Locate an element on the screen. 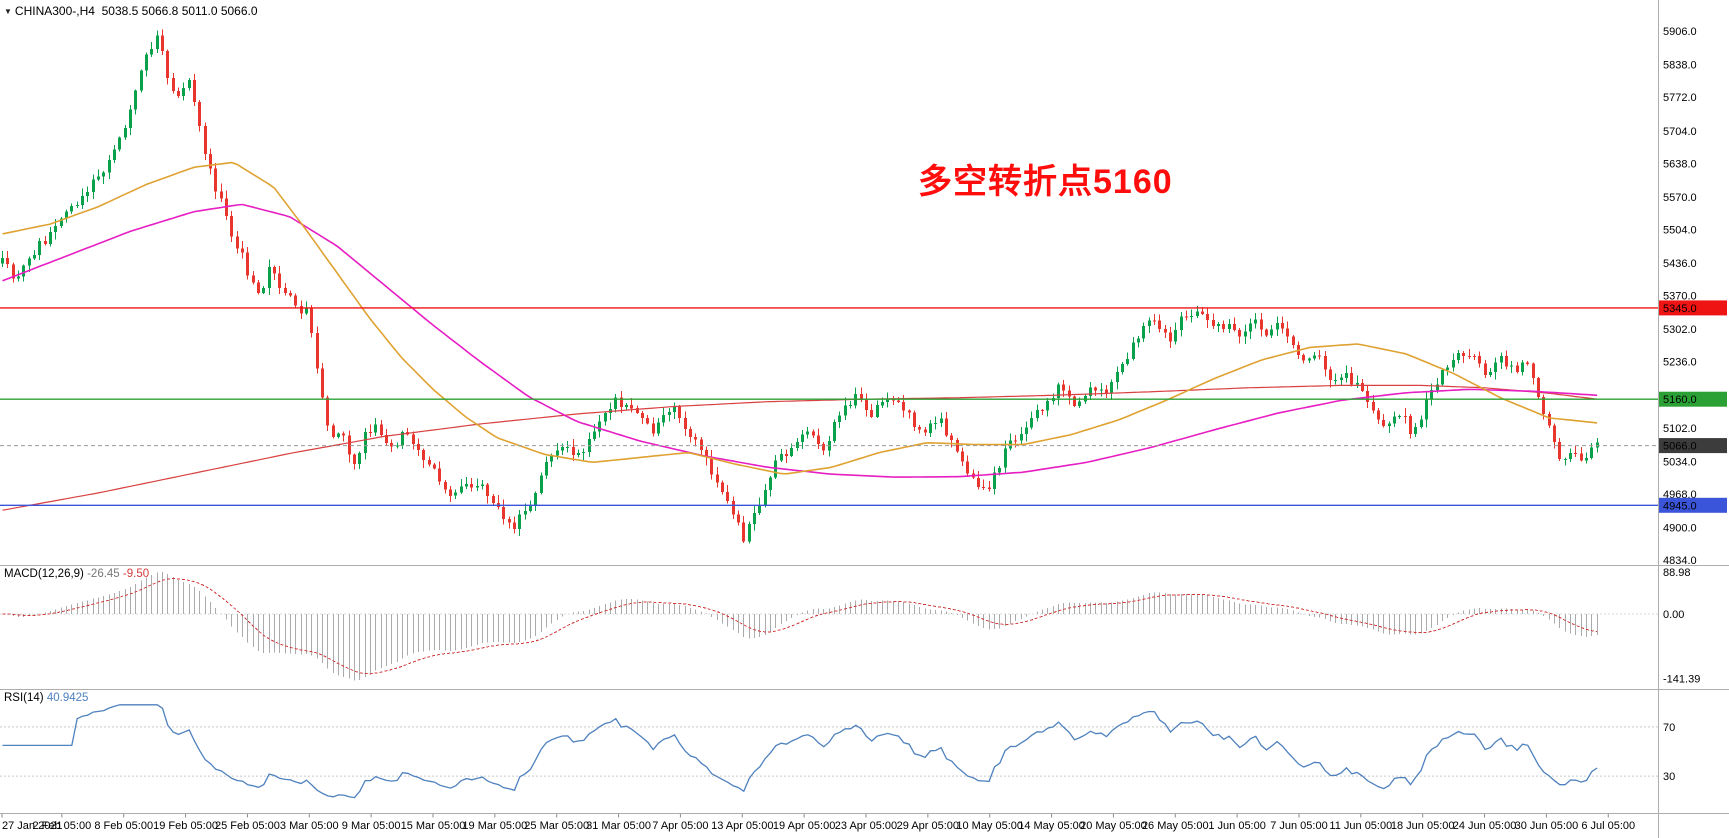 The width and height of the screenshot is (1729, 838). macd-main-value: -26.45 is located at coordinates (103, 574).